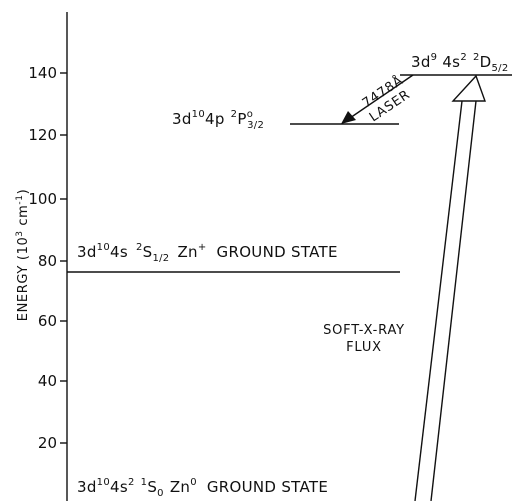 The height and width of the screenshot is (501, 527). I want to click on tick-label-20: 20, so click(47, 443).